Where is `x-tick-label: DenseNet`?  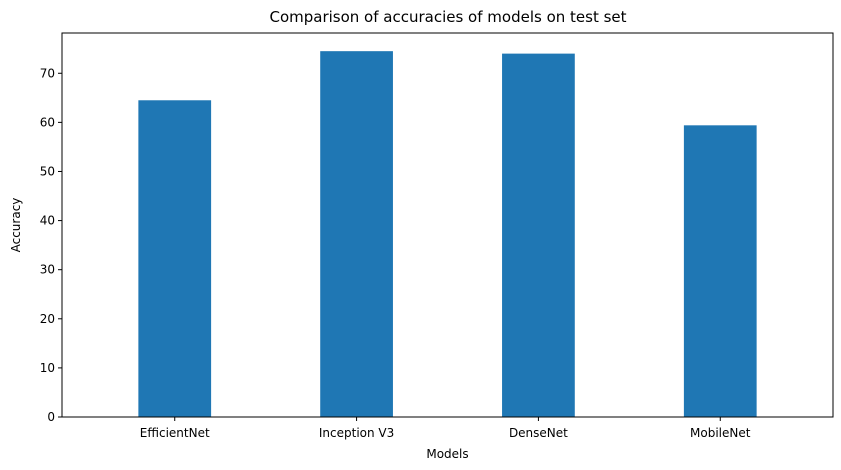
x-tick-label: DenseNet is located at coordinates (538, 433).